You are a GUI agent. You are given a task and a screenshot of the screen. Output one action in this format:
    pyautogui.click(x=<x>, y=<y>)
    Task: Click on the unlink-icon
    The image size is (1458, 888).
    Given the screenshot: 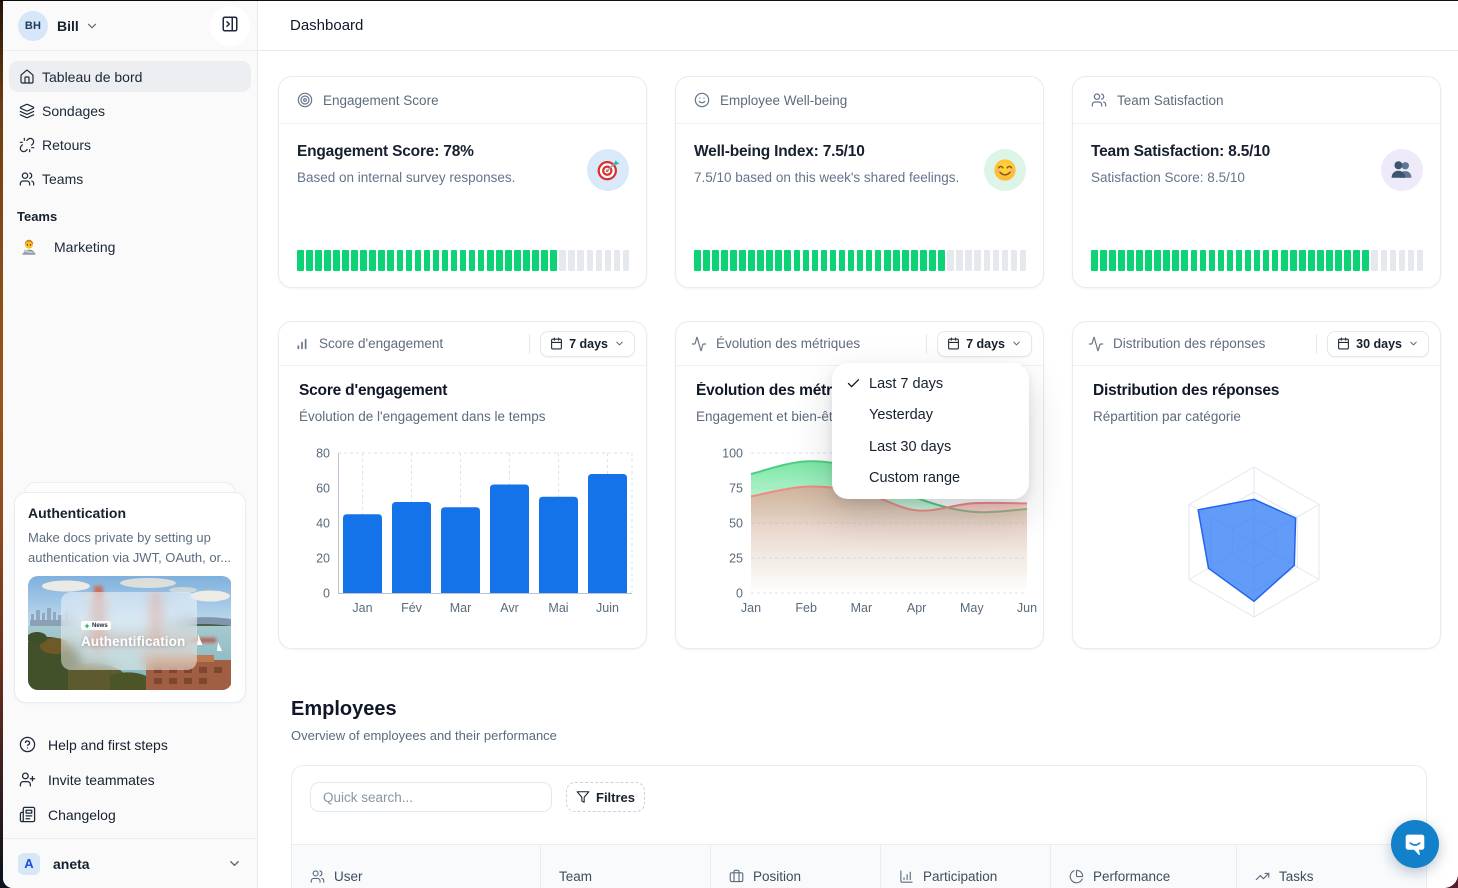 What is the action you would take?
    pyautogui.click(x=27, y=145)
    